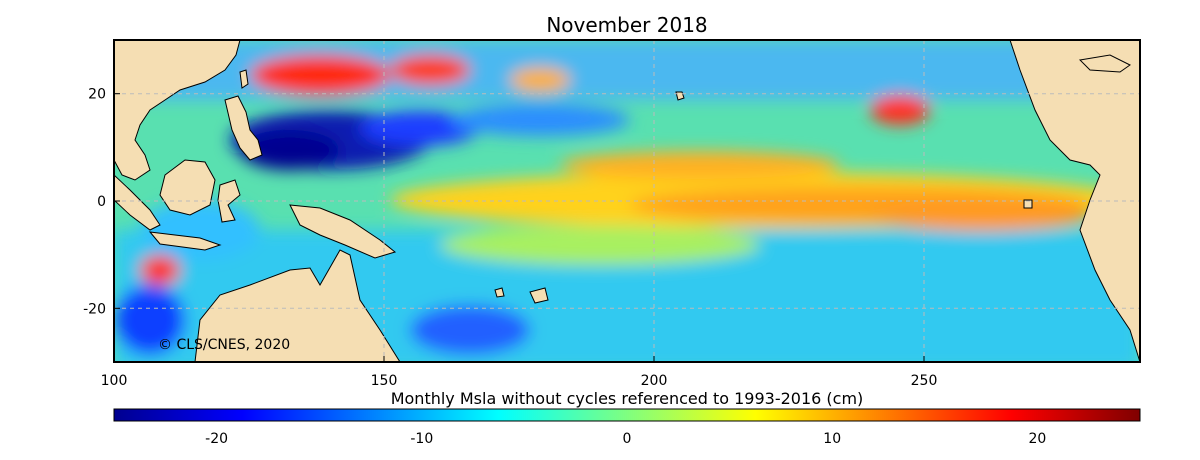  Describe the element at coordinates (627, 25) in the screenshot. I see `map-title: November 2018` at that location.